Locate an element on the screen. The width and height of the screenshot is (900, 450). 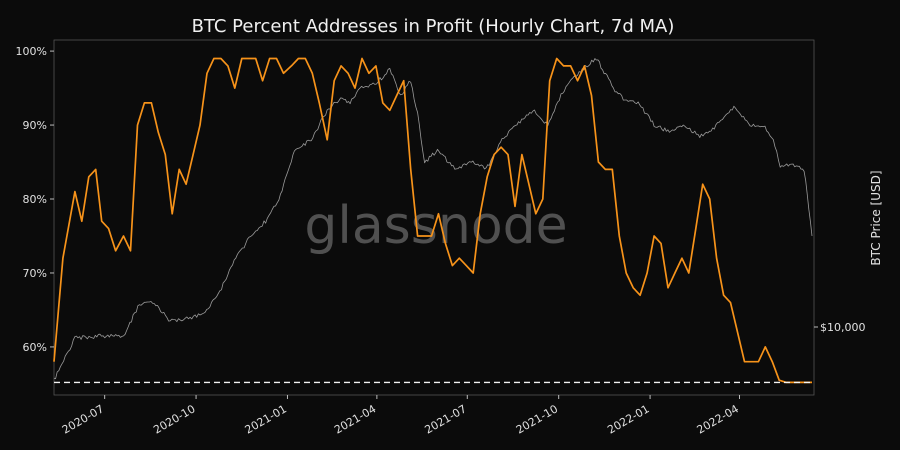
y-tick-label: 80% is located at coordinates (35, 199).